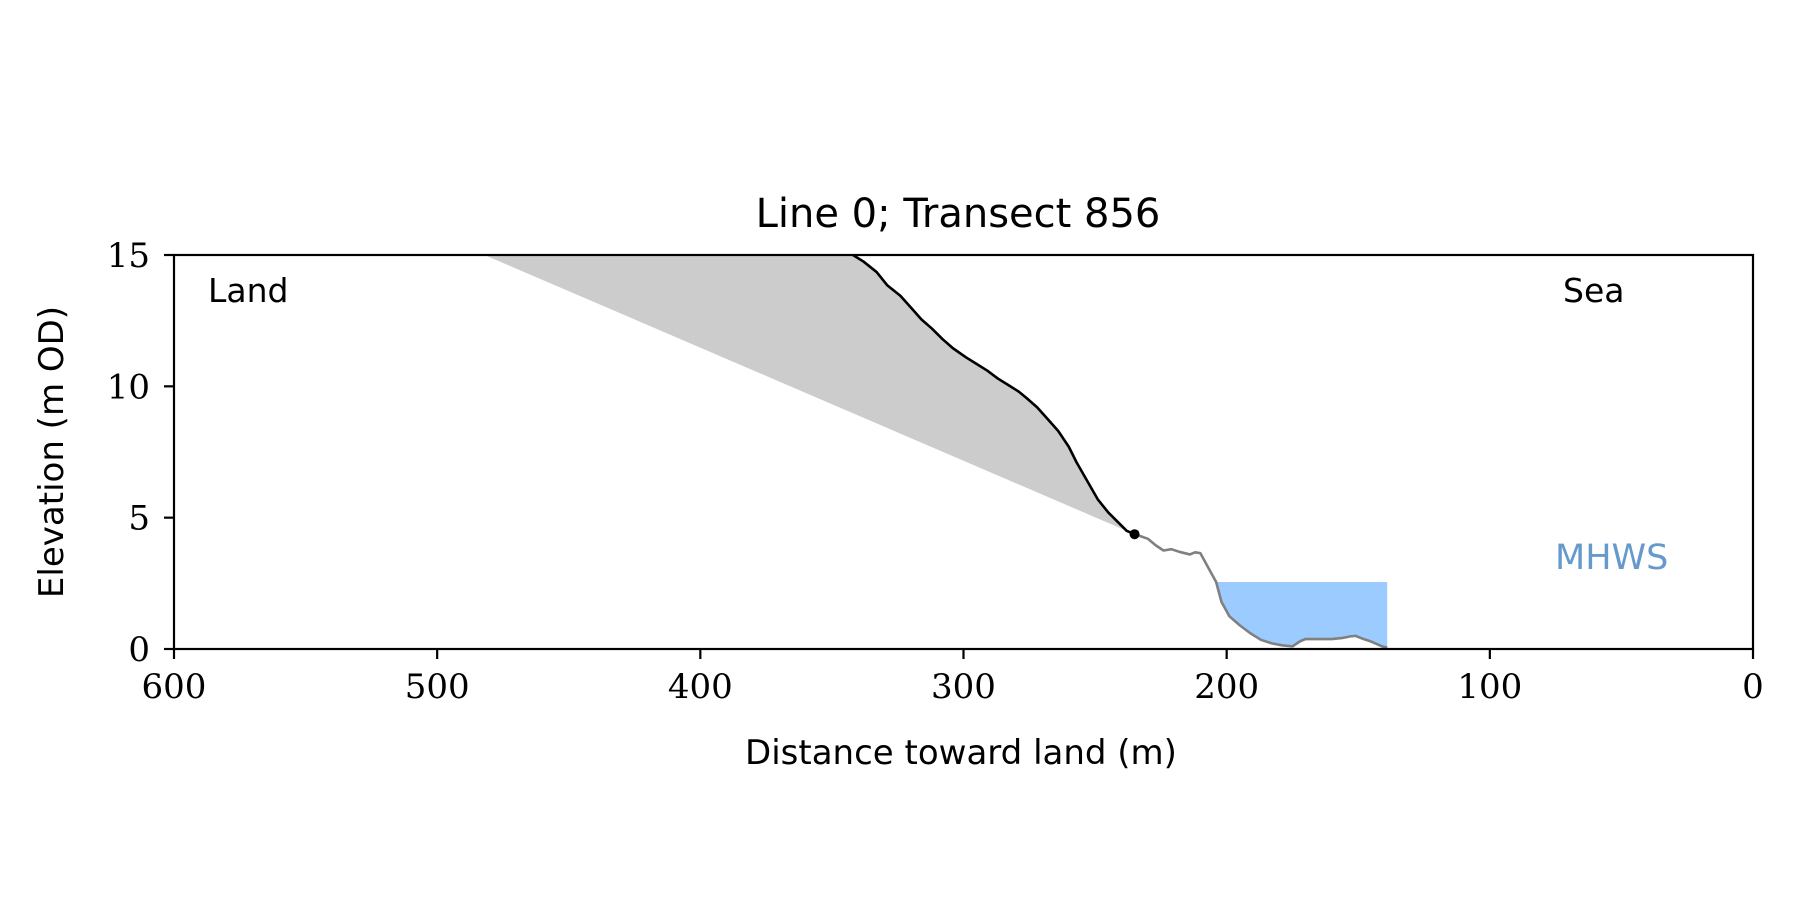 Image resolution: width=1800 pixels, height=900 pixels. I want to click on mhws-label: MHWS, so click(1611, 558).